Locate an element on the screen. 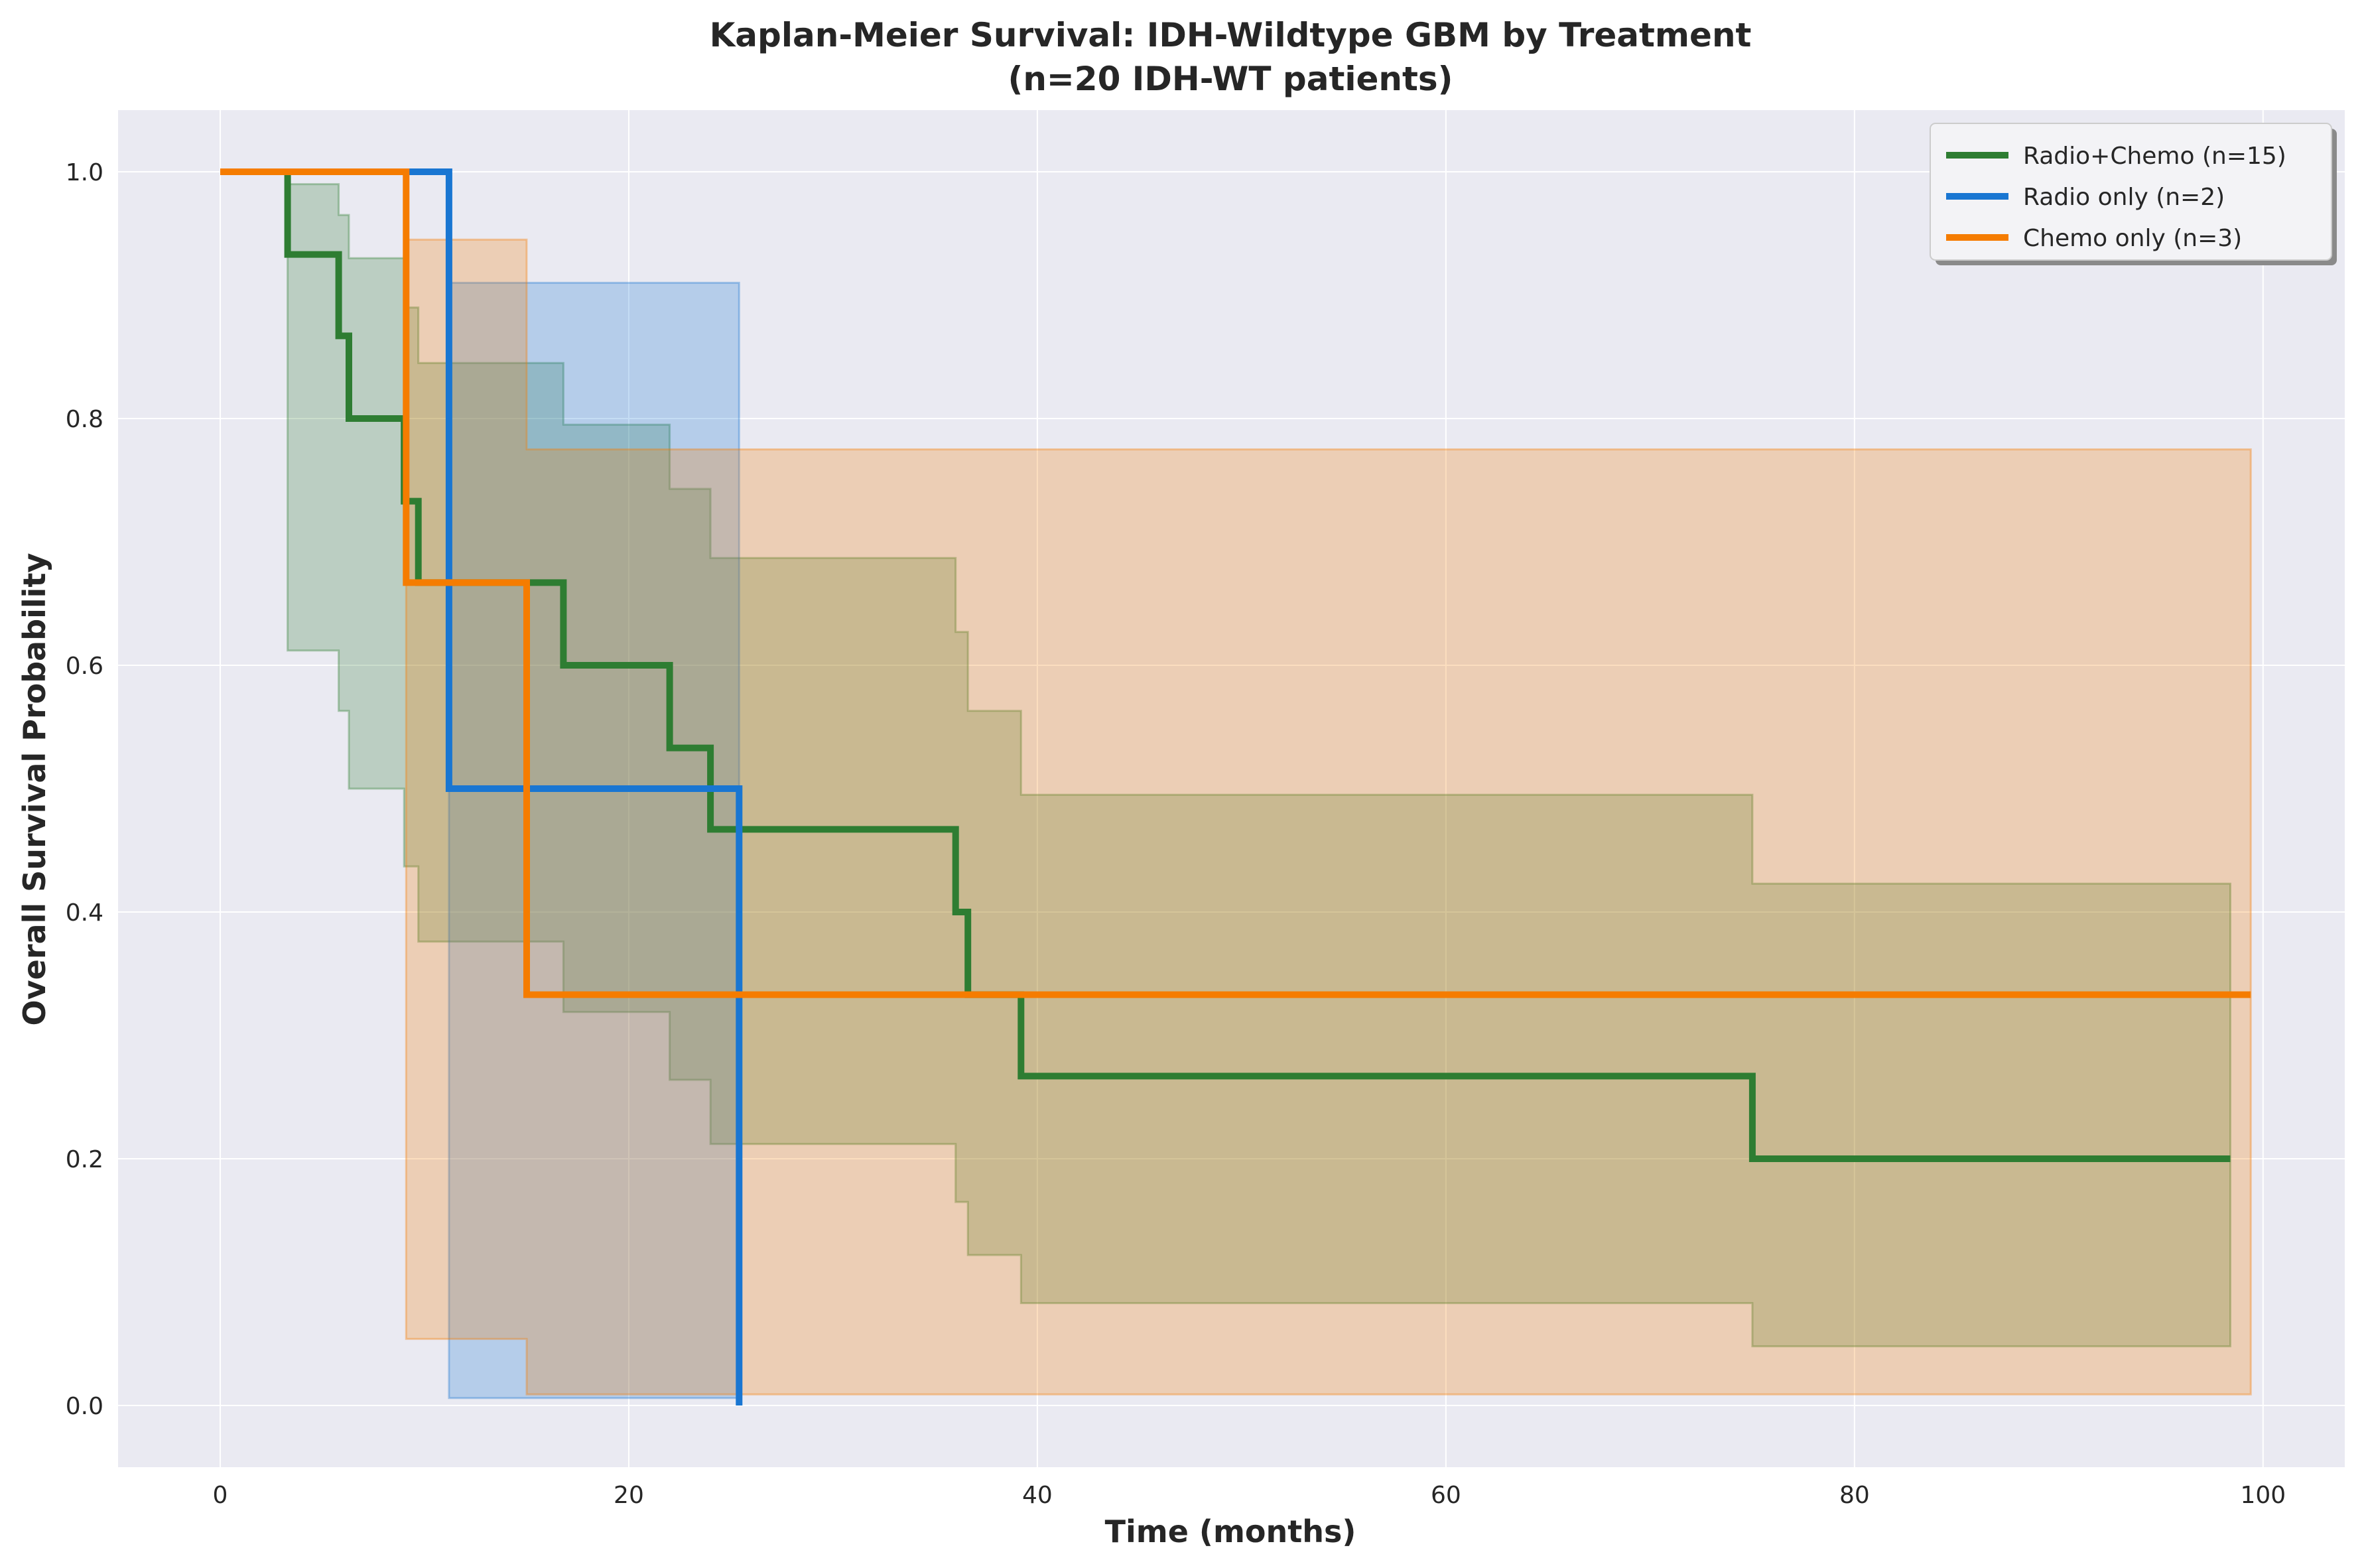 The width and height of the screenshot is (2364, 1568). x-axis-label: Time (months) is located at coordinates (1230, 1531).